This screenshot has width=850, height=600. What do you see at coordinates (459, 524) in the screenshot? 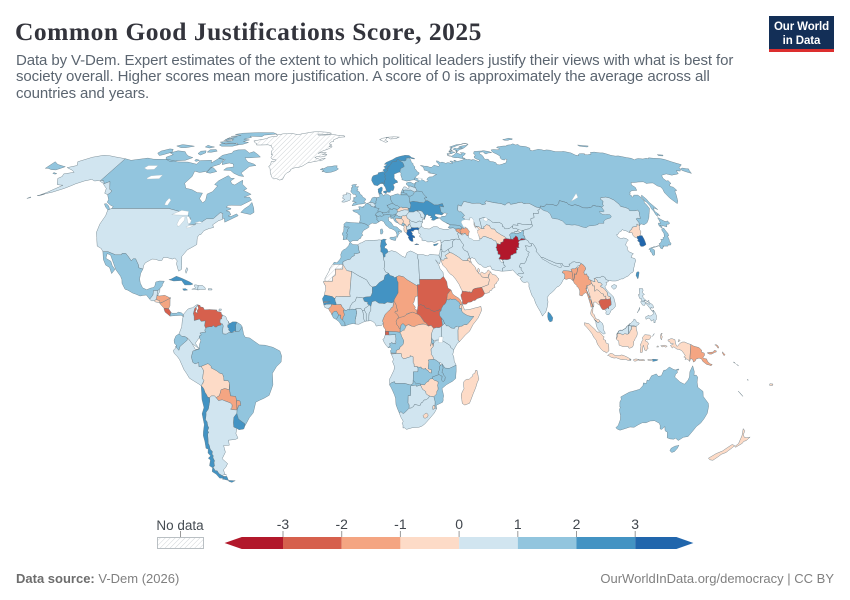
I see `svg-text: 0` at bounding box center [459, 524].